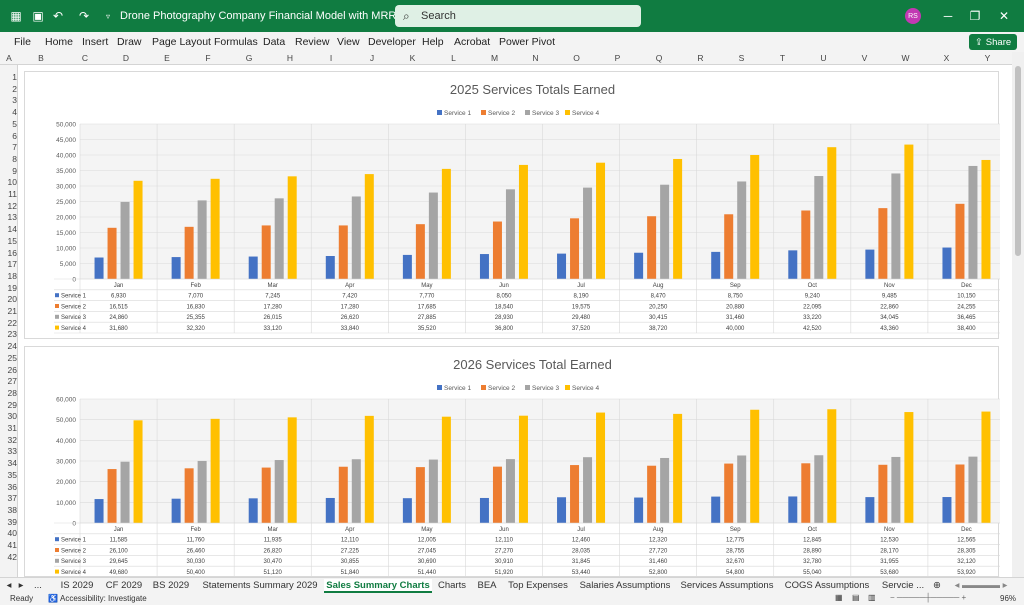 Image resolution: width=1024 pixels, height=605 pixels. I want to click on column-header-a: A, so click(9, 58).